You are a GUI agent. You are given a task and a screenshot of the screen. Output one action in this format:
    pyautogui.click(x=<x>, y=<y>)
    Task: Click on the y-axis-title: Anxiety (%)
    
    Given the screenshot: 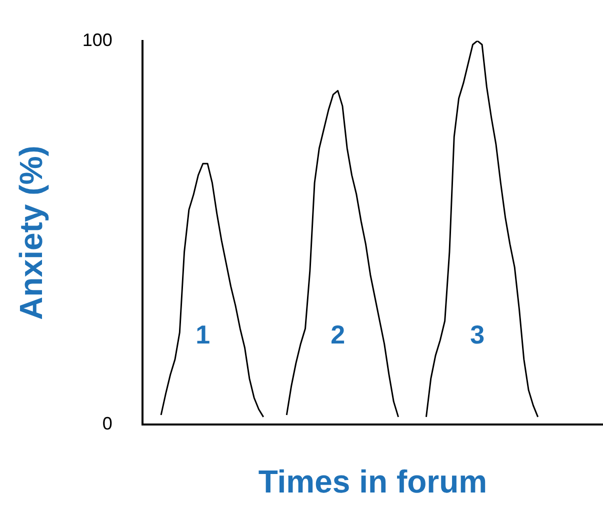 What is the action you would take?
    pyautogui.click(x=31, y=233)
    